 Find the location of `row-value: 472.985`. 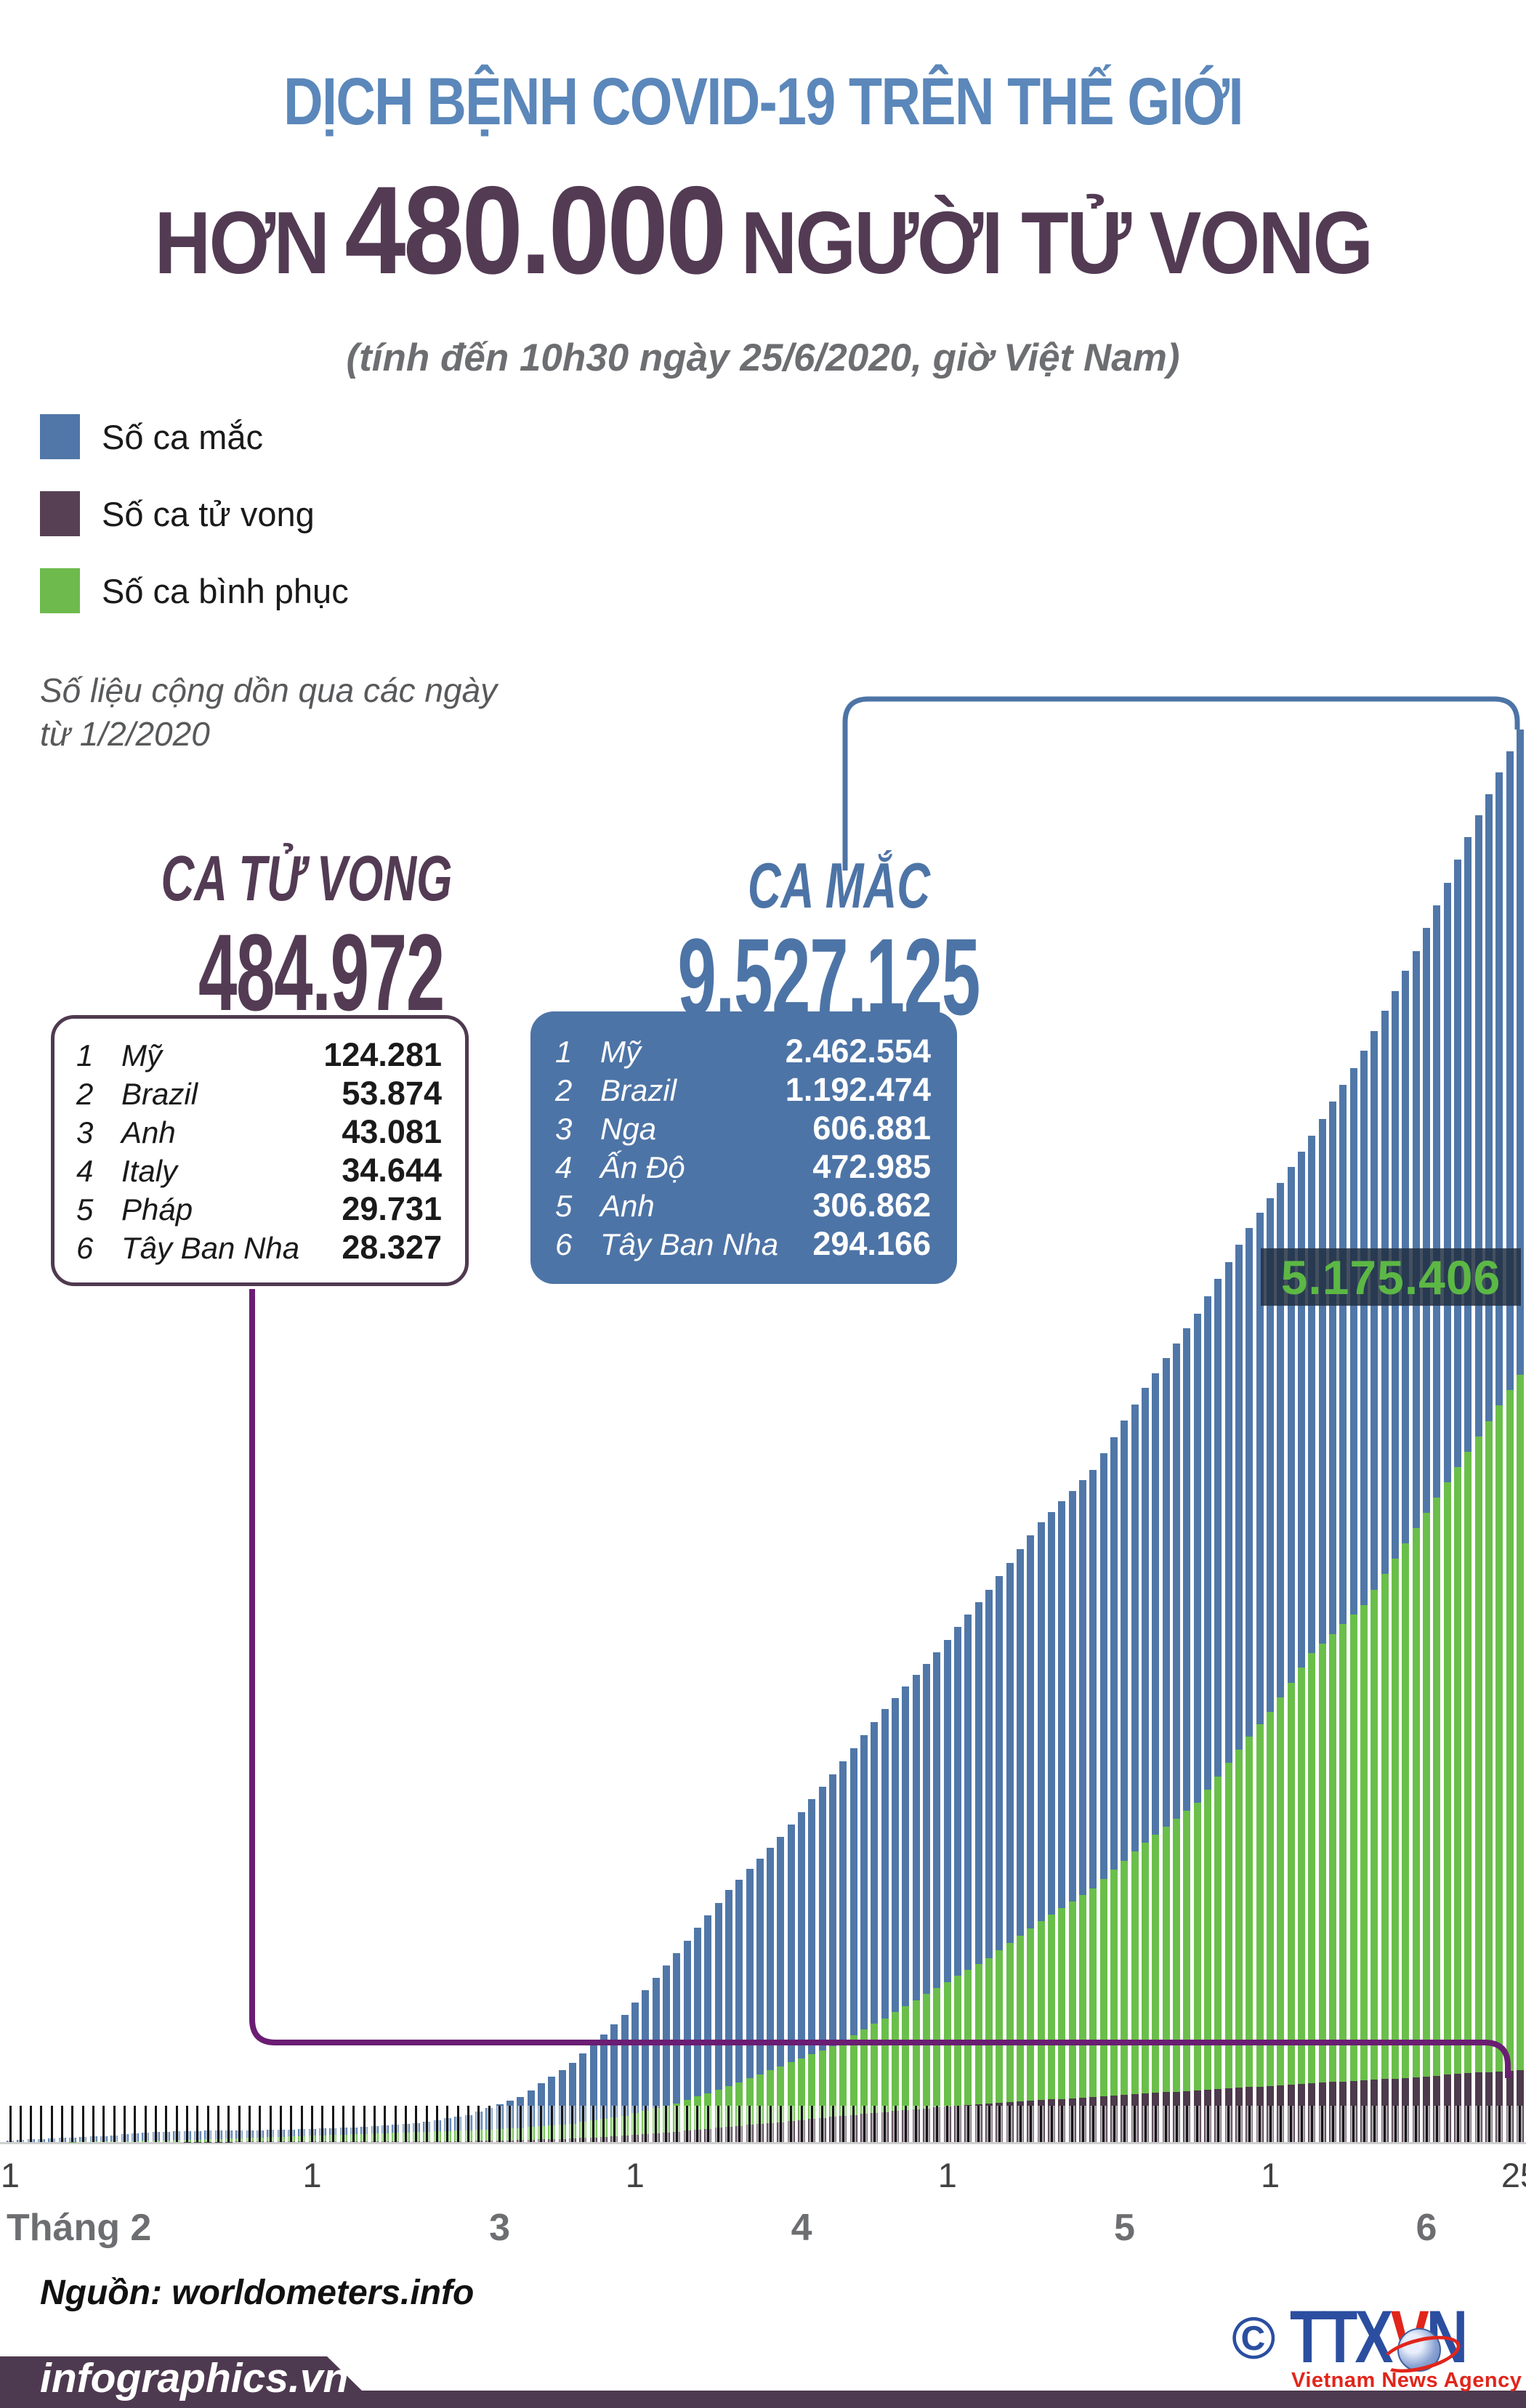

row-value: 472.985 is located at coordinates (871, 1166).